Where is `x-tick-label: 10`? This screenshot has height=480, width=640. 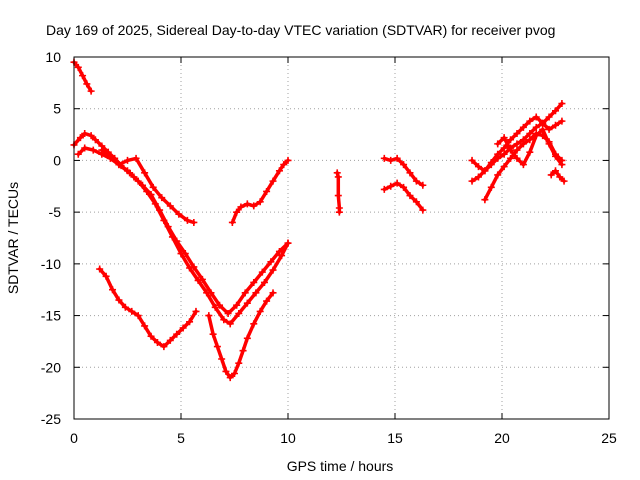
x-tick-label: 10 is located at coordinates (288, 438).